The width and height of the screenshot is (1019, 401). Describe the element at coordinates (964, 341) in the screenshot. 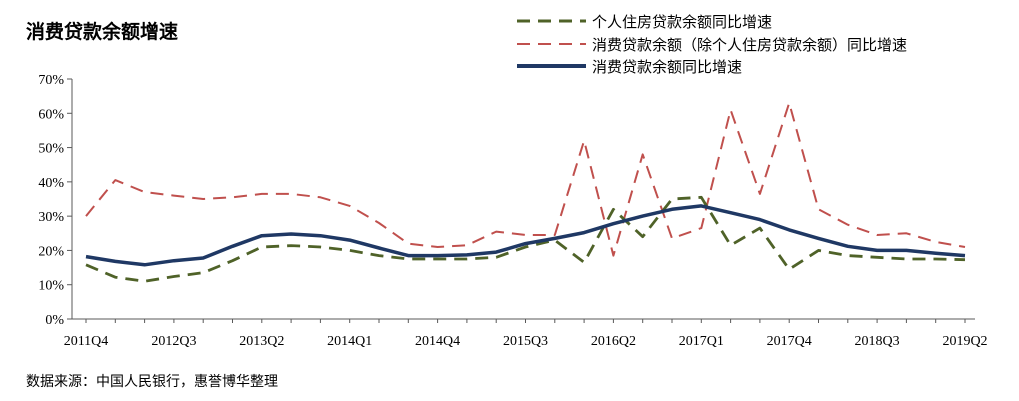

I see `x-tick-label: 2019Q2` at that location.